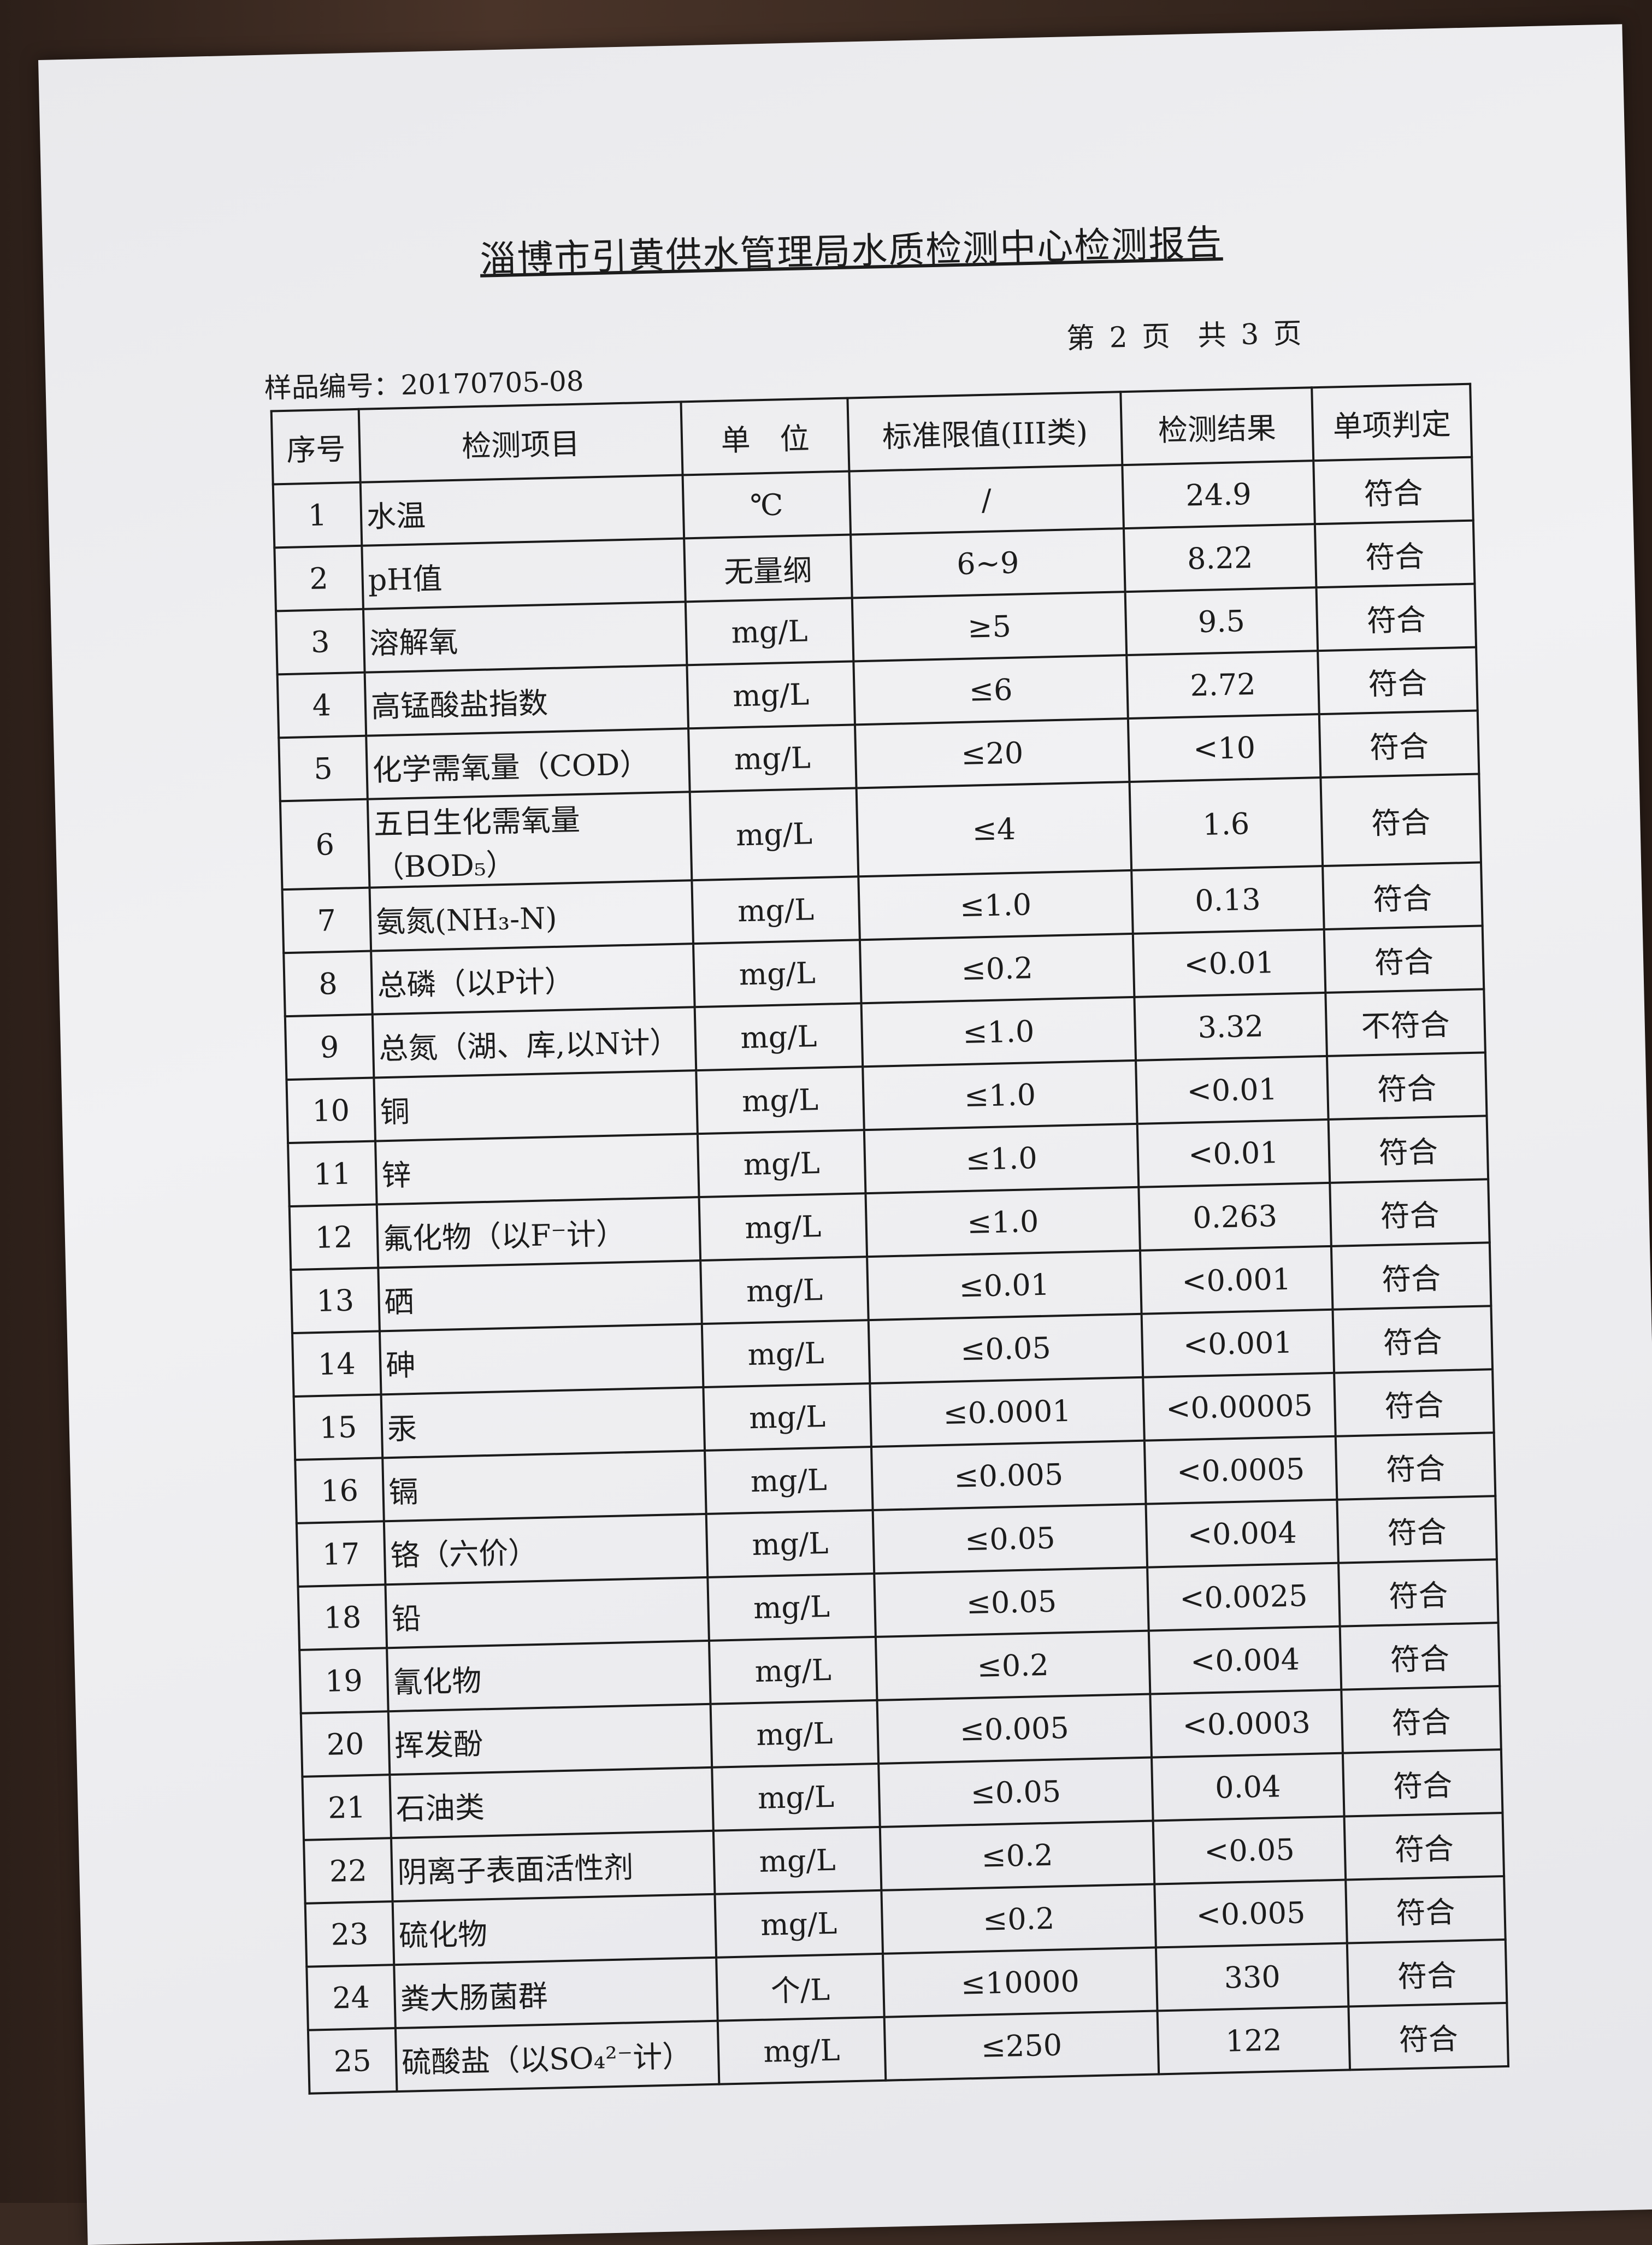 The height and width of the screenshot is (2245, 1652). I want to click on cell-result: 122, so click(1253, 2040).